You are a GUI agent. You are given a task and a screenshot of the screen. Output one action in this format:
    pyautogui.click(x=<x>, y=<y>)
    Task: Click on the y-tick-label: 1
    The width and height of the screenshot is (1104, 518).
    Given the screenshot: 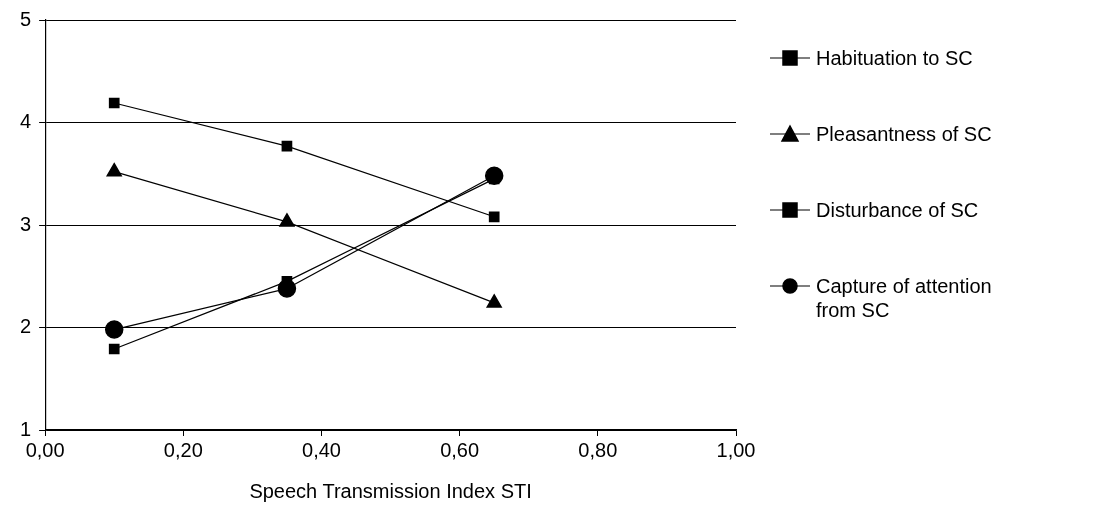 What is the action you would take?
    pyautogui.click(x=26, y=428)
    